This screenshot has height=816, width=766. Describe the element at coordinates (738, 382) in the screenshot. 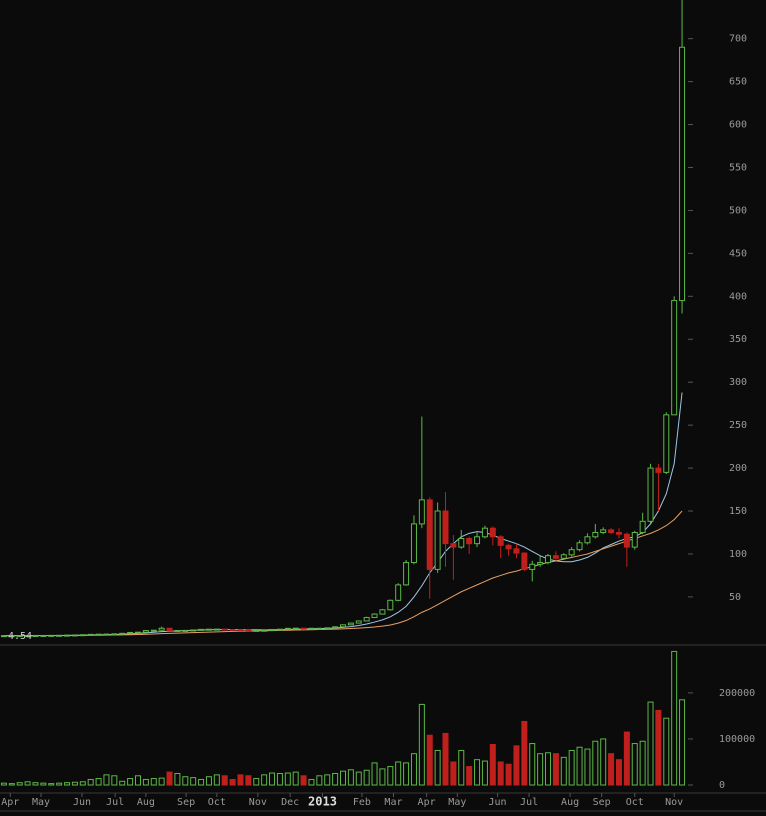

I see `y-tick-label: 300` at that location.